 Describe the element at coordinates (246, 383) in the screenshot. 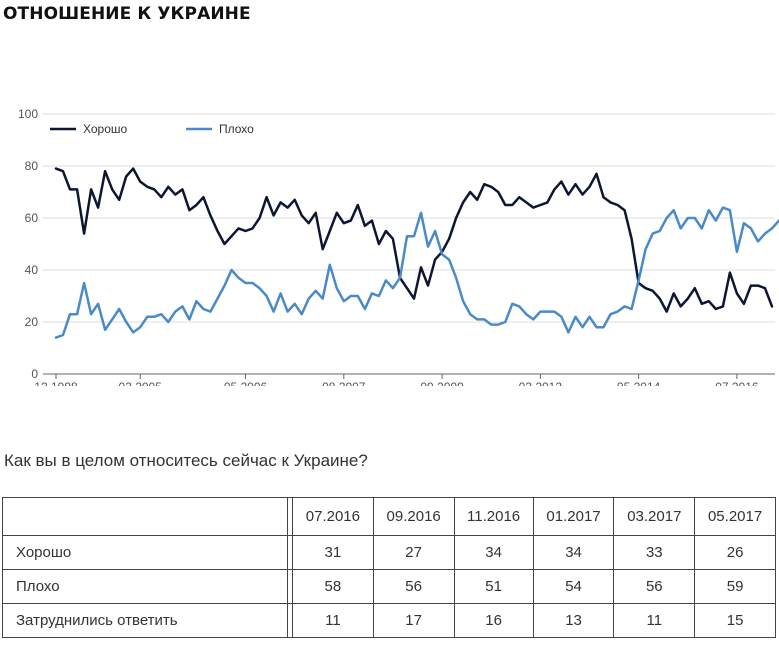

I see `x-tick-label: 05.2006` at that location.